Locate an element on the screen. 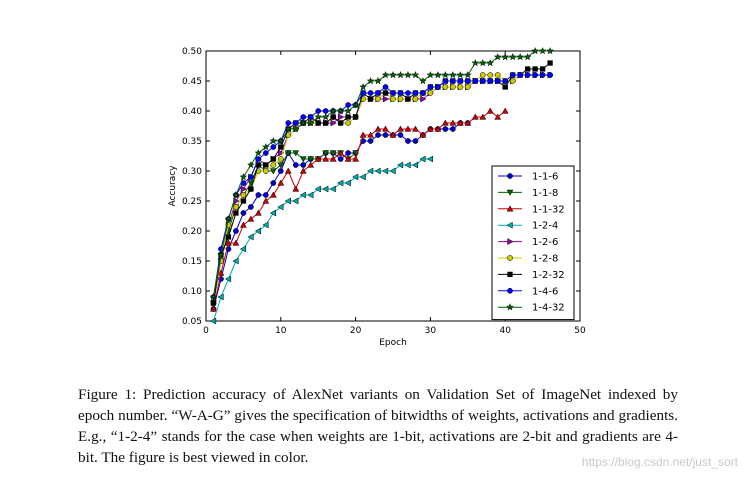  y-tick-label: 0.10 is located at coordinates (192, 292).